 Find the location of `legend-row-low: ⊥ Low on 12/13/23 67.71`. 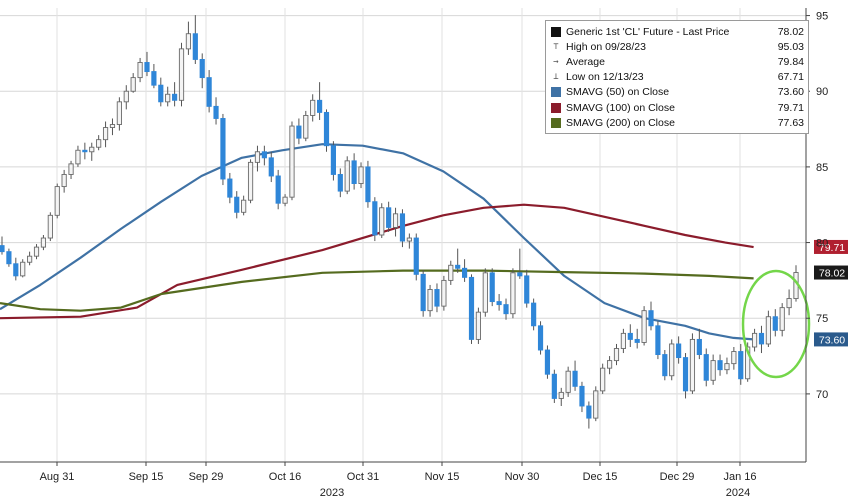

legend-row-low: ⊥ Low on 12/13/23 67.71 is located at coordinates (677, 77).